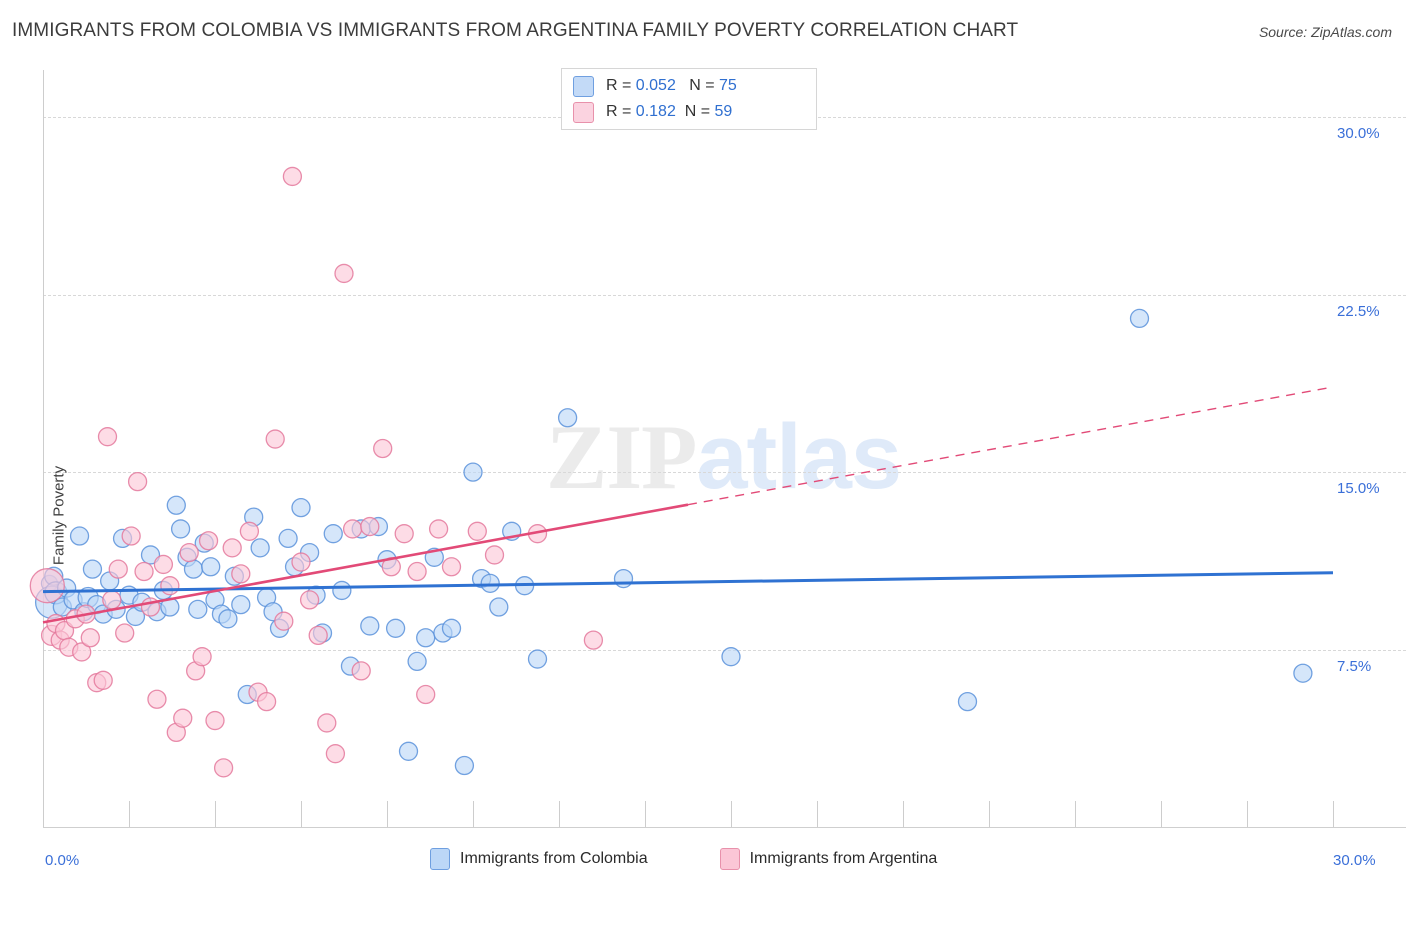  What do you see at coordinates (1010, 446) in the screenshot?
I see `trend-line-dashed` at bounding box center [1010, 446].